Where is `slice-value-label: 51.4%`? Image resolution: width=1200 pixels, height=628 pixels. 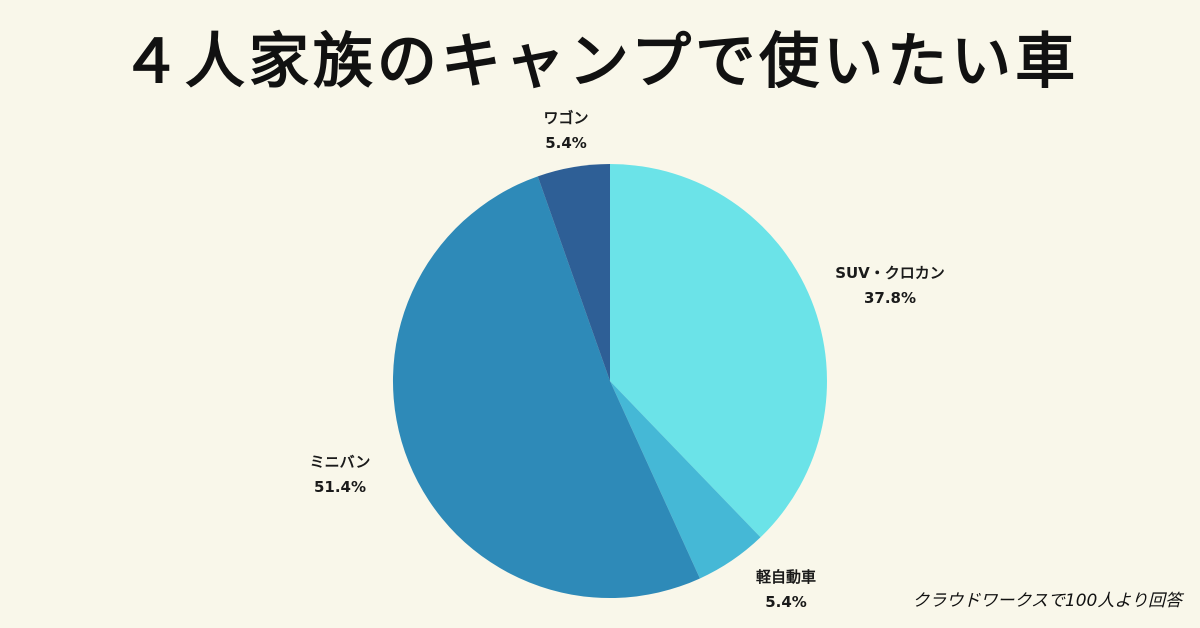 slice-value-label: 51.4% is located at coordinates (340, 487).